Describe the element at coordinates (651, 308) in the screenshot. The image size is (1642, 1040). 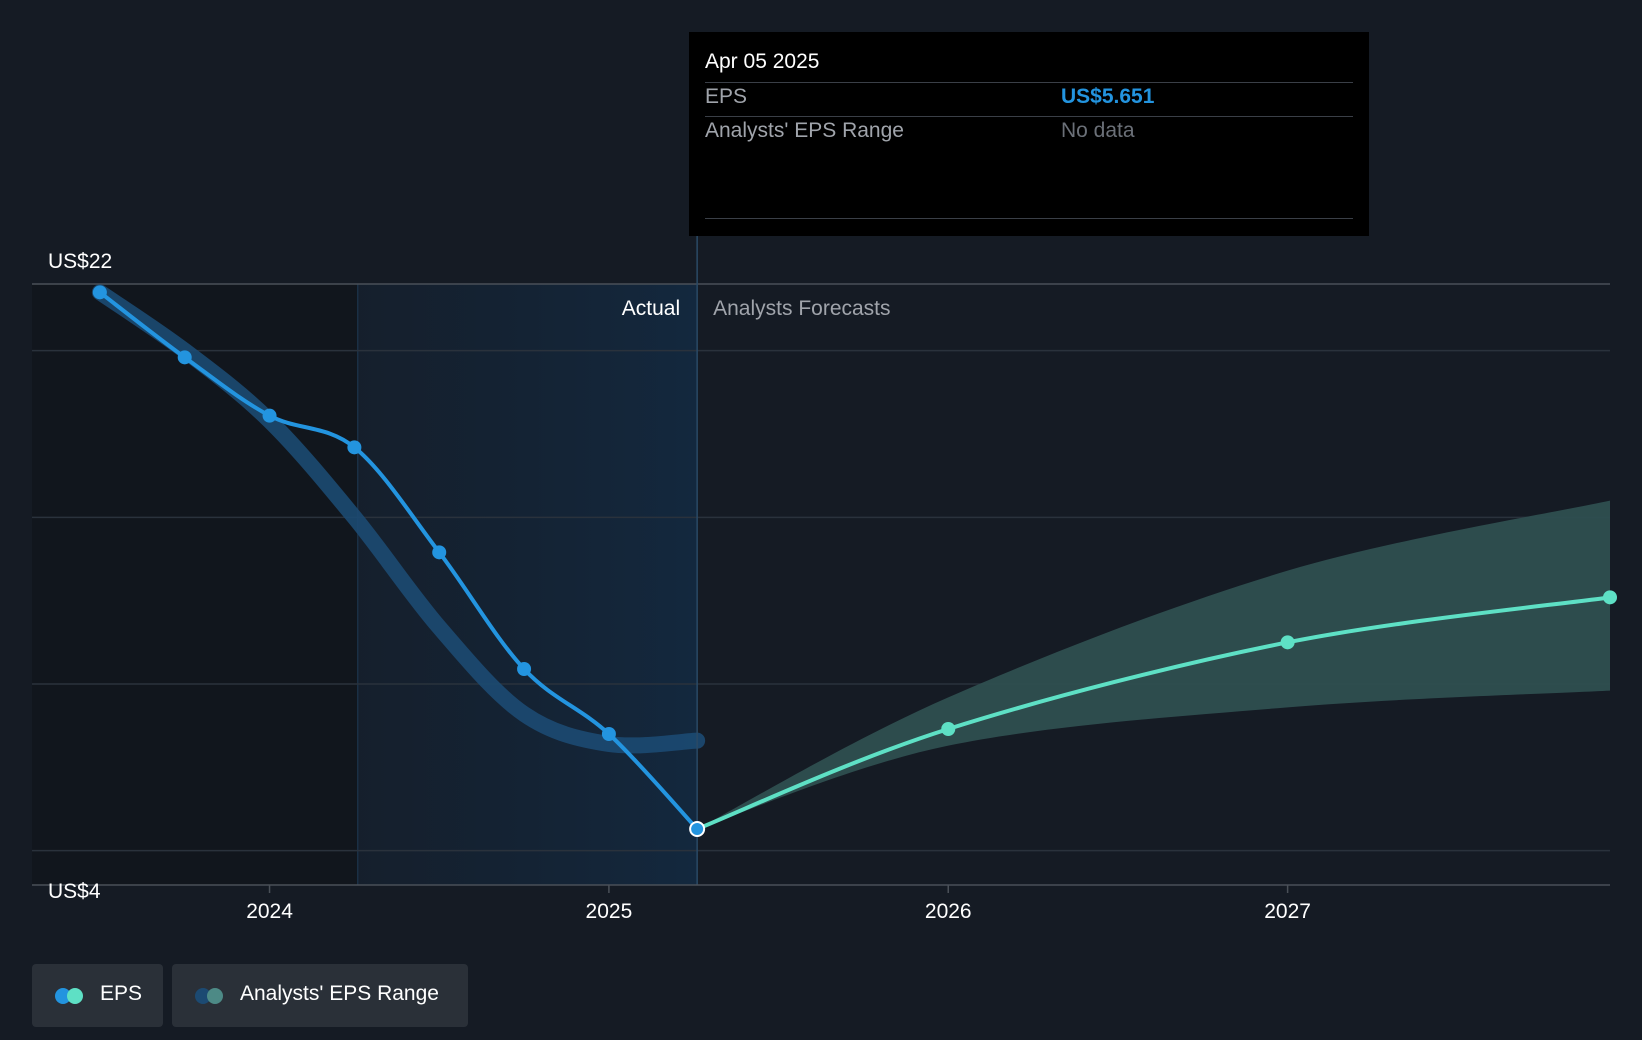
I see `actual-region-label: Actual` at that location.